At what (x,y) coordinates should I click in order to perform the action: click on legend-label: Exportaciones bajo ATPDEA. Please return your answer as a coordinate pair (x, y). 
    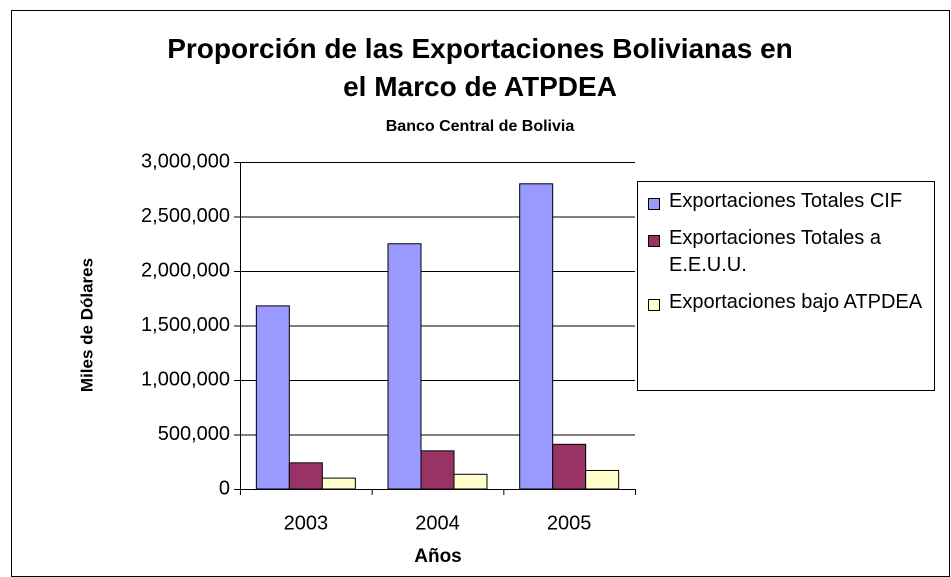
    Looking at the image, I should click on (796, 302).